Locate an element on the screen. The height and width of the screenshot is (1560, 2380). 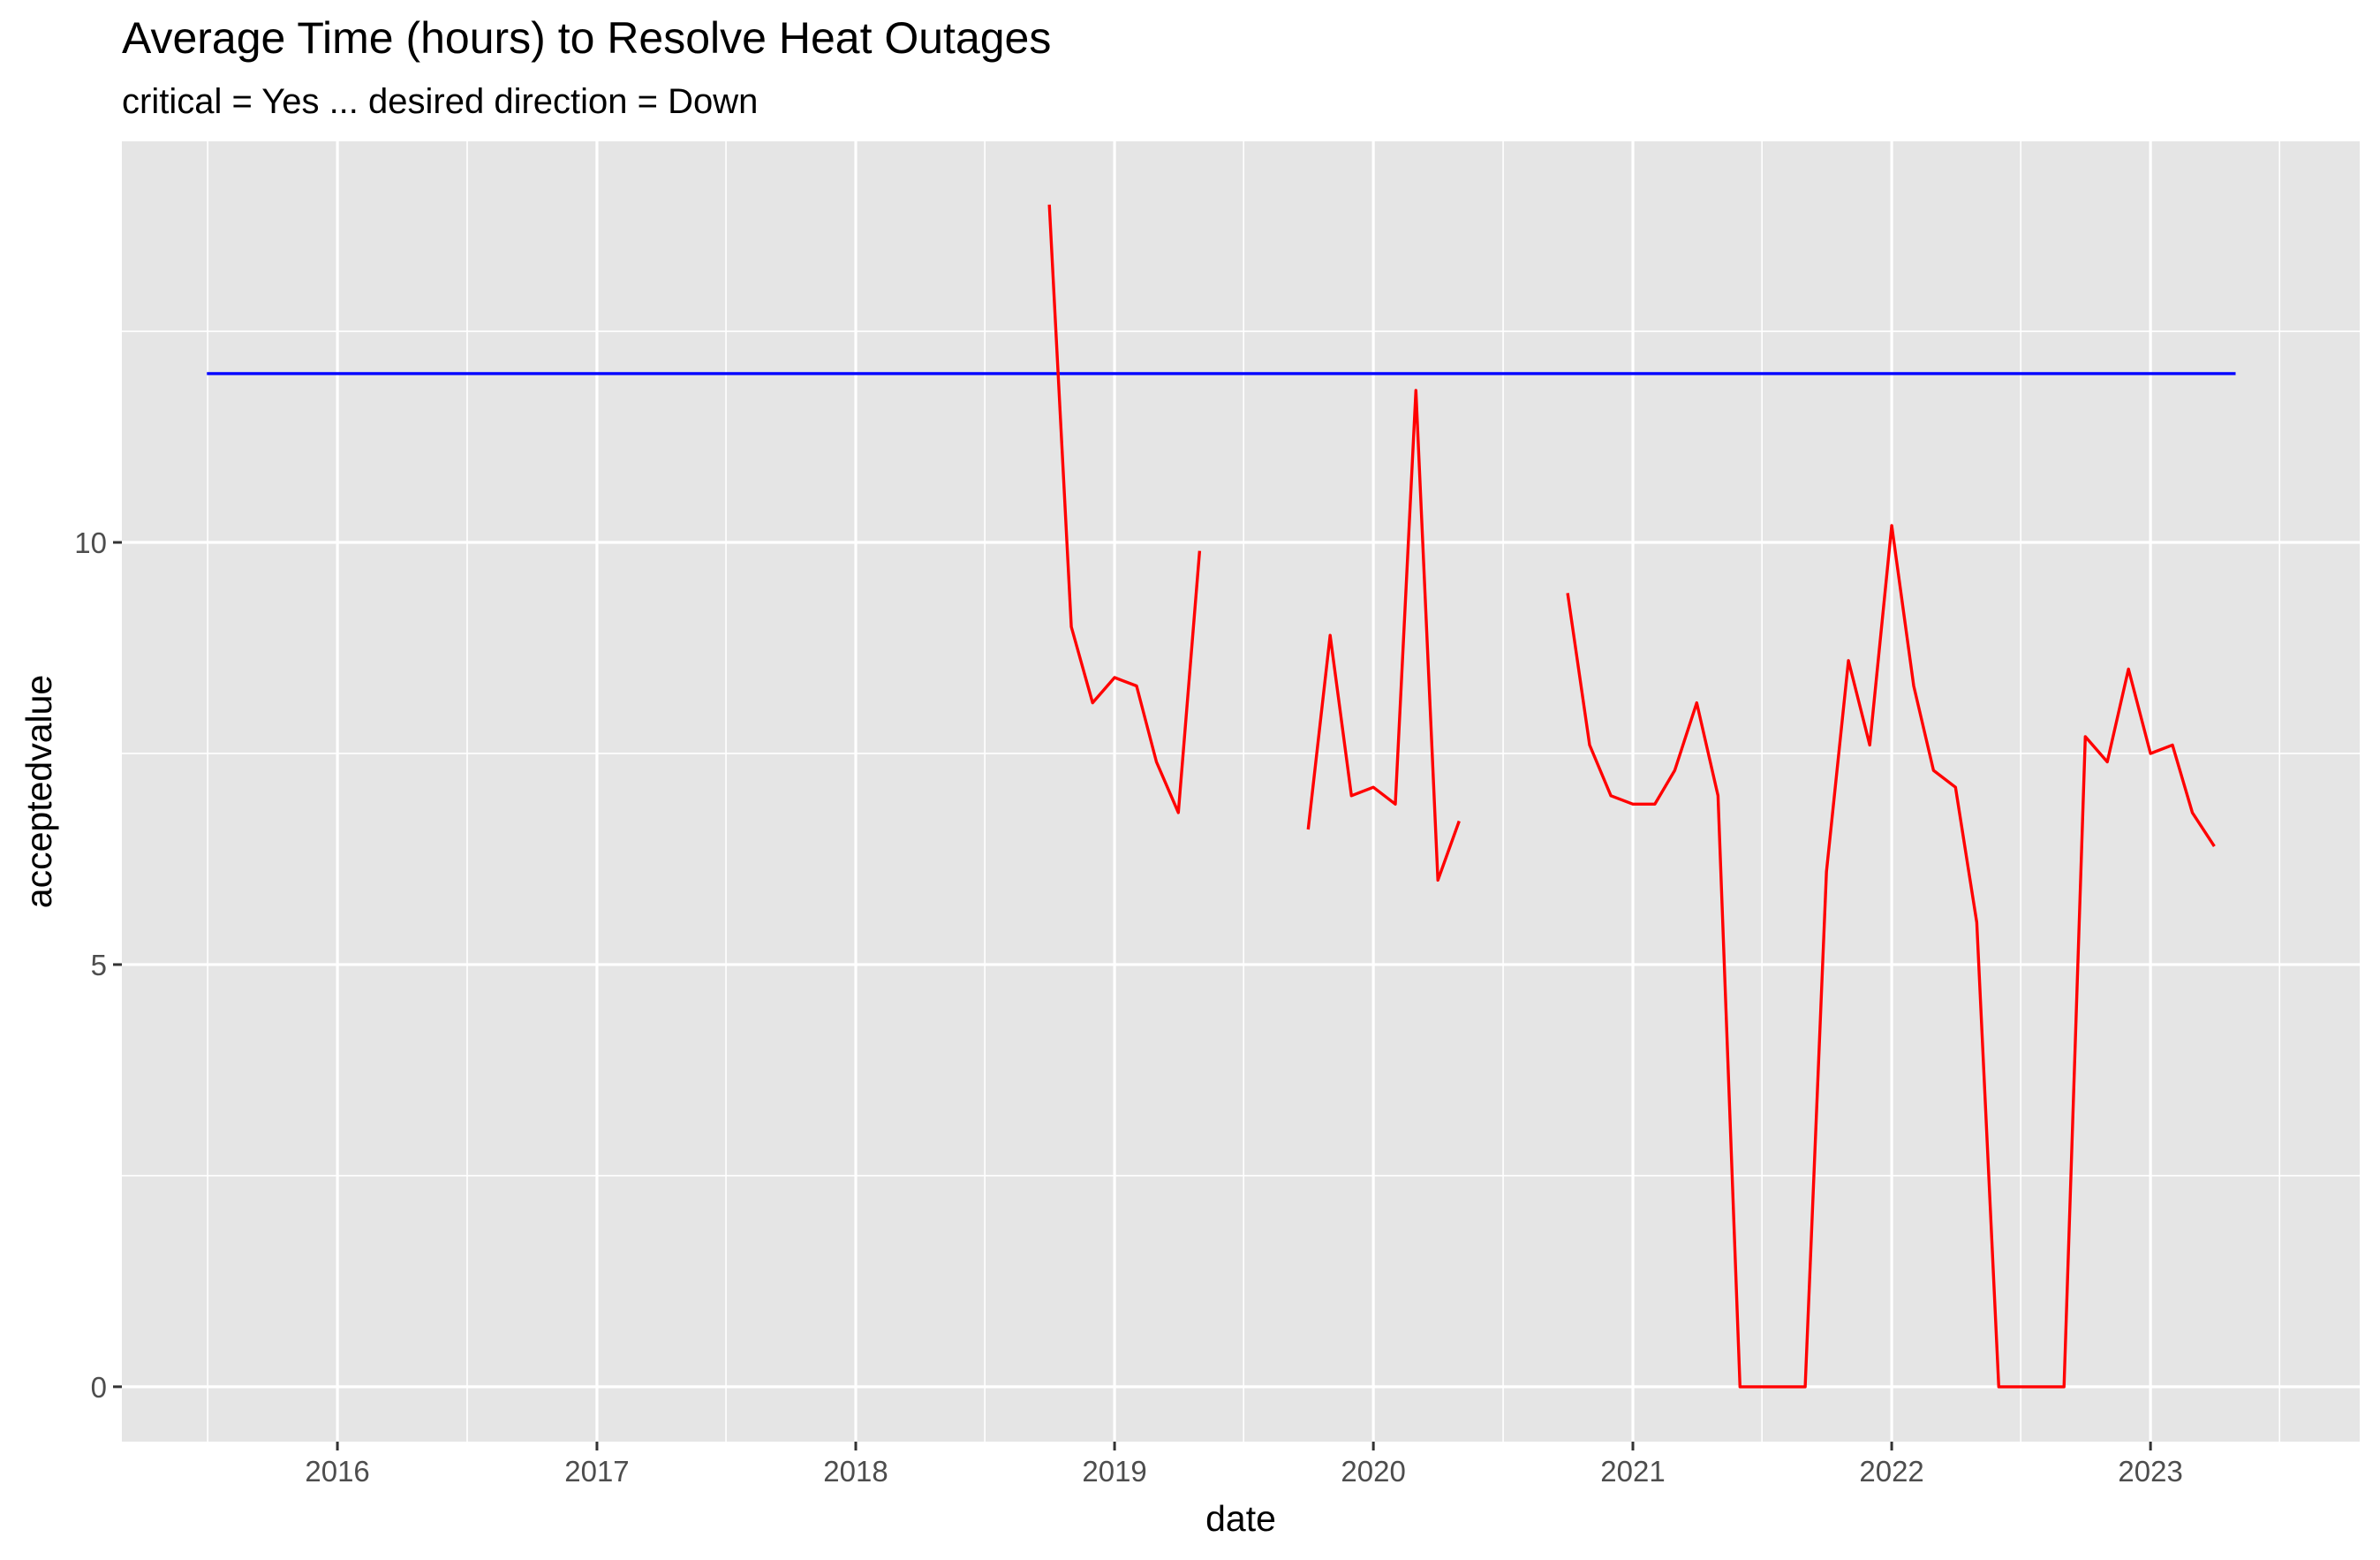
y-tick-label: 5 is located at coordinates (99, 965).